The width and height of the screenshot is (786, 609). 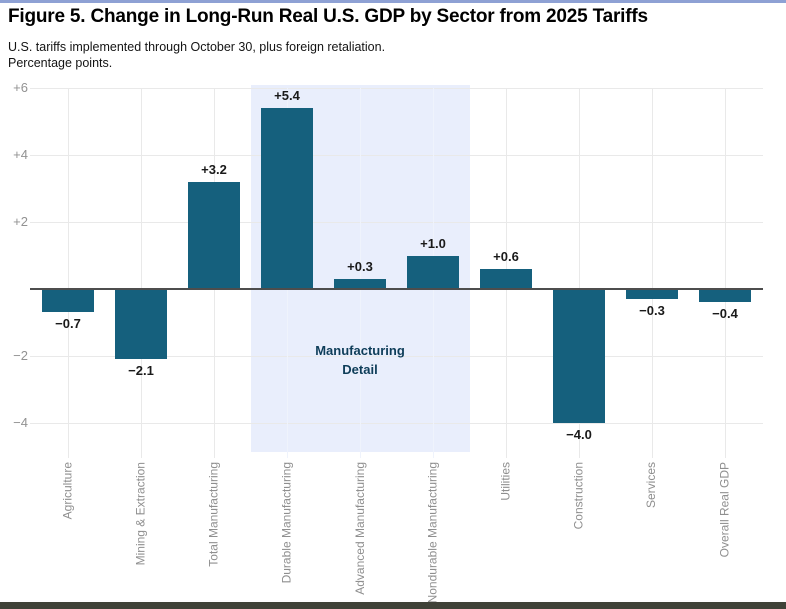 What do you see at coordinates (393, 605) in the screenshot?
I see `bottom-footer-bar` at bounding box center [393, 605].